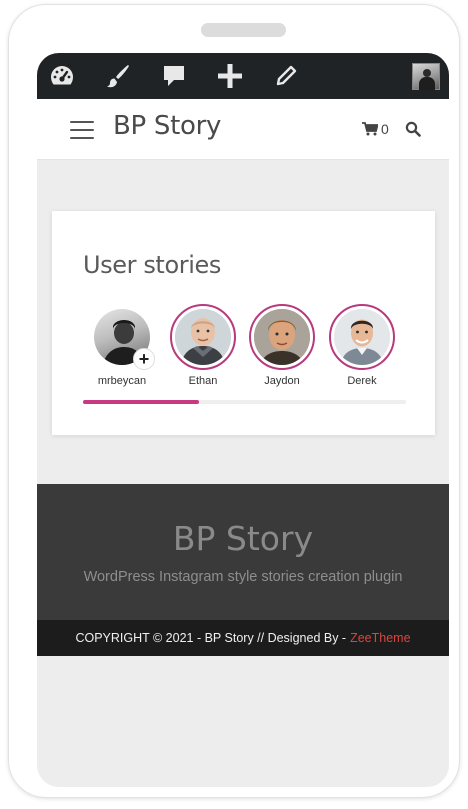 This screenshot has width=468, height=809. What do you see at coordinates (282, 381) in the screenshot?
I see `story-name: Jaydon` at bounding box center [282, 381].